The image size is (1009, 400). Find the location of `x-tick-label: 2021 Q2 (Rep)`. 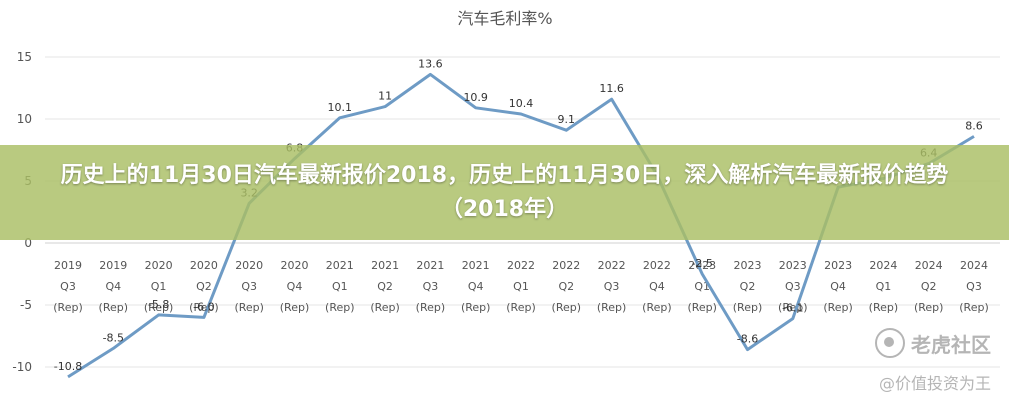

x-tick-label: 2021 Q2 (Rep) is located at coordinates (384, 286).